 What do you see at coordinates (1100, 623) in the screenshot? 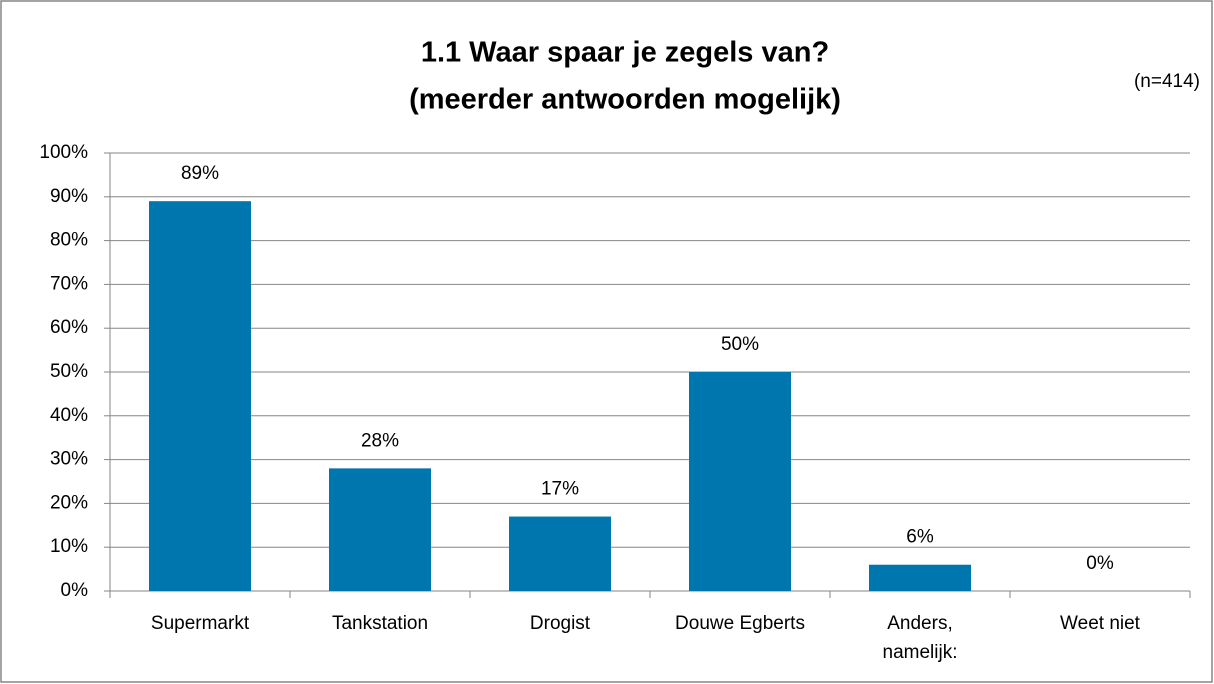
I see `x-tick-label: Weet niet` at bounding box center [1100, 623].